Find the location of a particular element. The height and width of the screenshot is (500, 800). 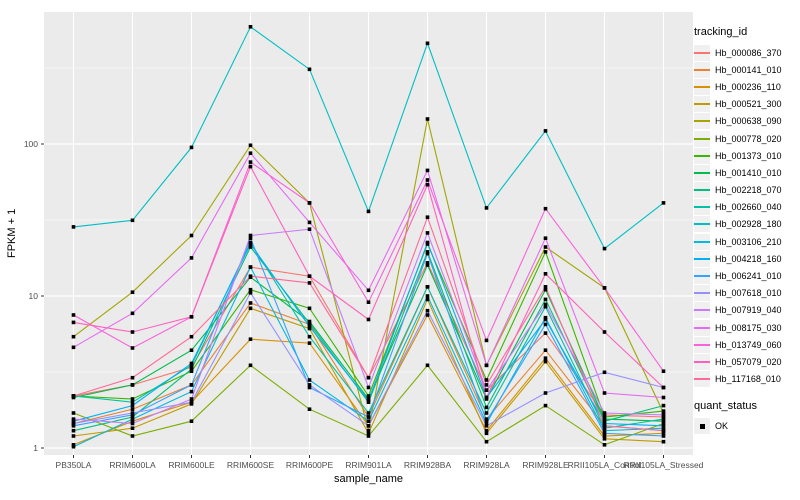

legend-entry-Hb_007618_010: Hb_007618_010 is located at coordinates (747, 293).